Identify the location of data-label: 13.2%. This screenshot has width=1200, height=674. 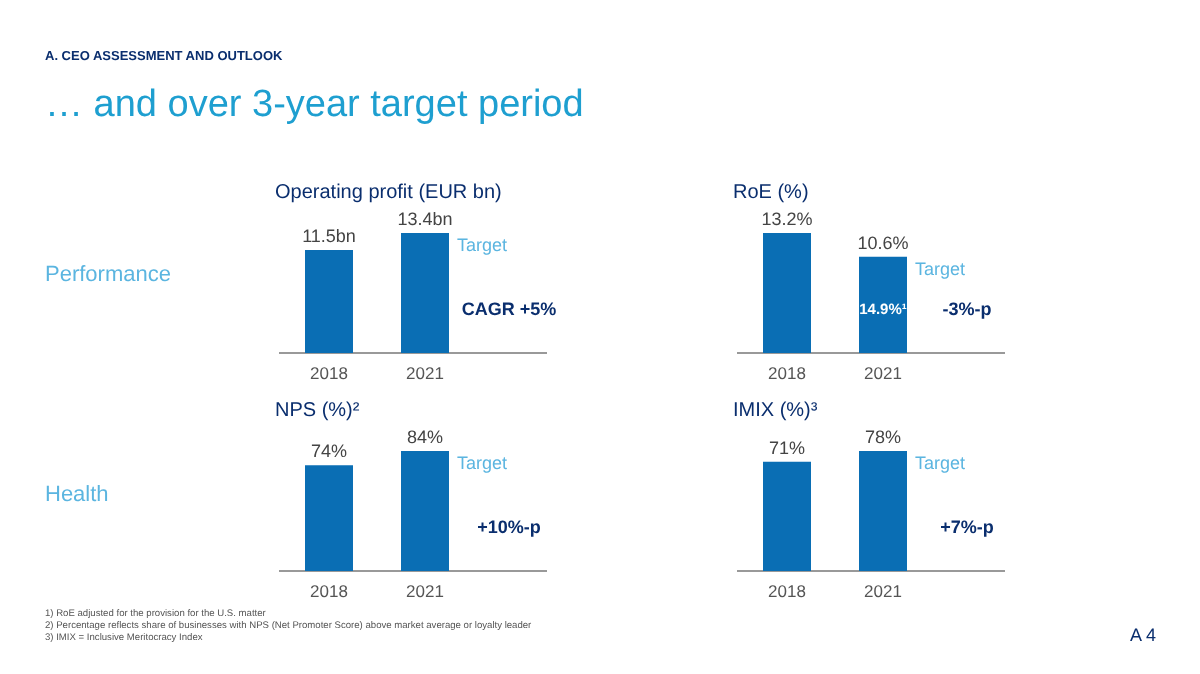
(787, 219).